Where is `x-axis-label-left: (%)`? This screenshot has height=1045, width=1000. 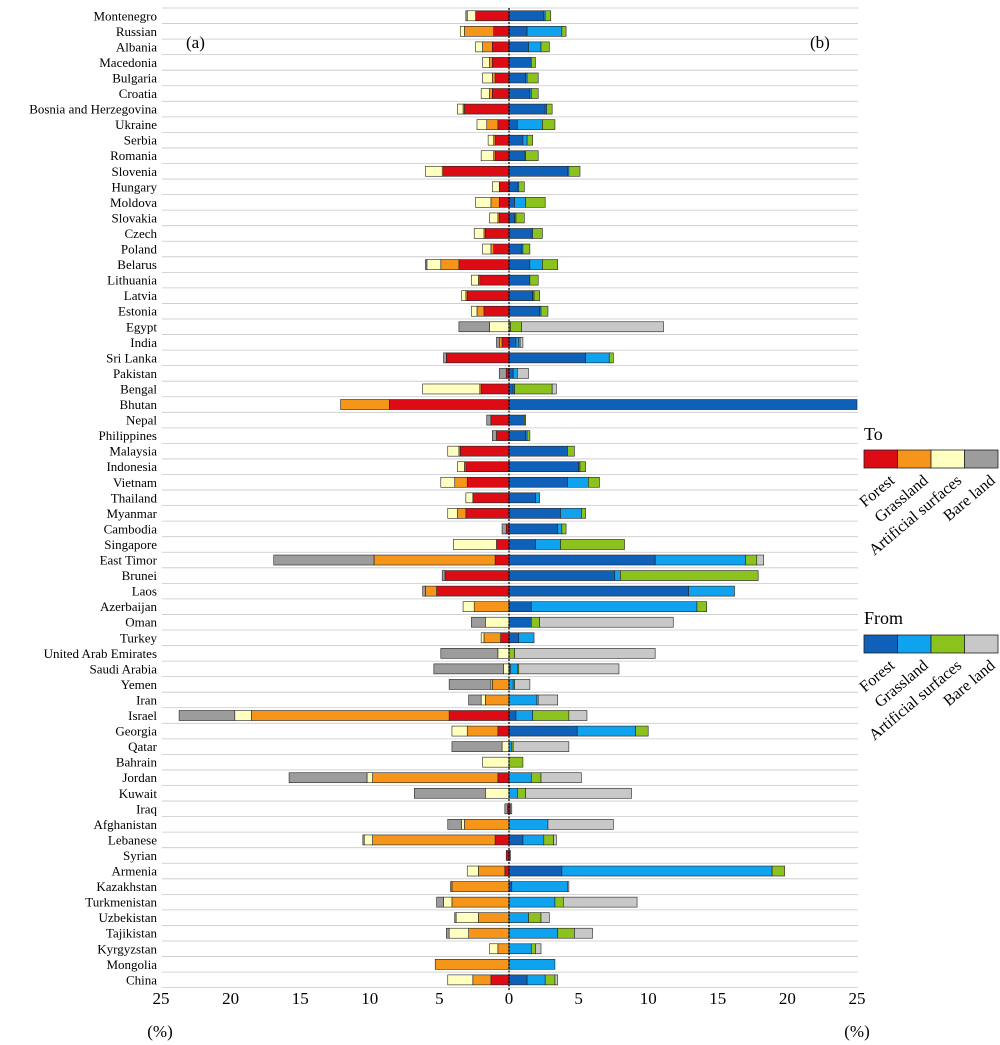 x-axis-label-left: (%) is located at coordinates (159, 1031).